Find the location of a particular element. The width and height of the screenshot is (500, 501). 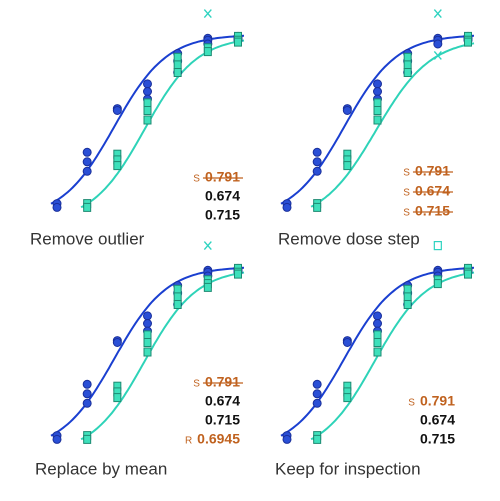

panel-caption: Keep for inspection is located at coordinates (348, 468).